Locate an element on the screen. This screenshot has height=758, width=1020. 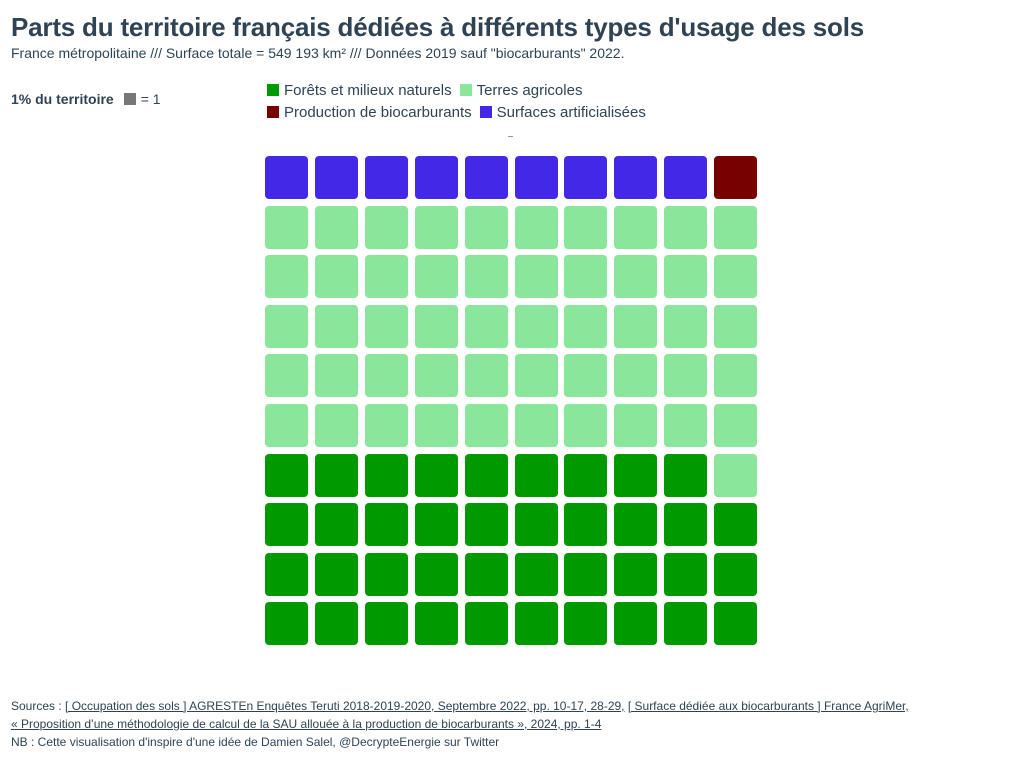
legend-label-surfaces-artificialisees: Surfaces artificialisées is located at coordinates (571, 112).